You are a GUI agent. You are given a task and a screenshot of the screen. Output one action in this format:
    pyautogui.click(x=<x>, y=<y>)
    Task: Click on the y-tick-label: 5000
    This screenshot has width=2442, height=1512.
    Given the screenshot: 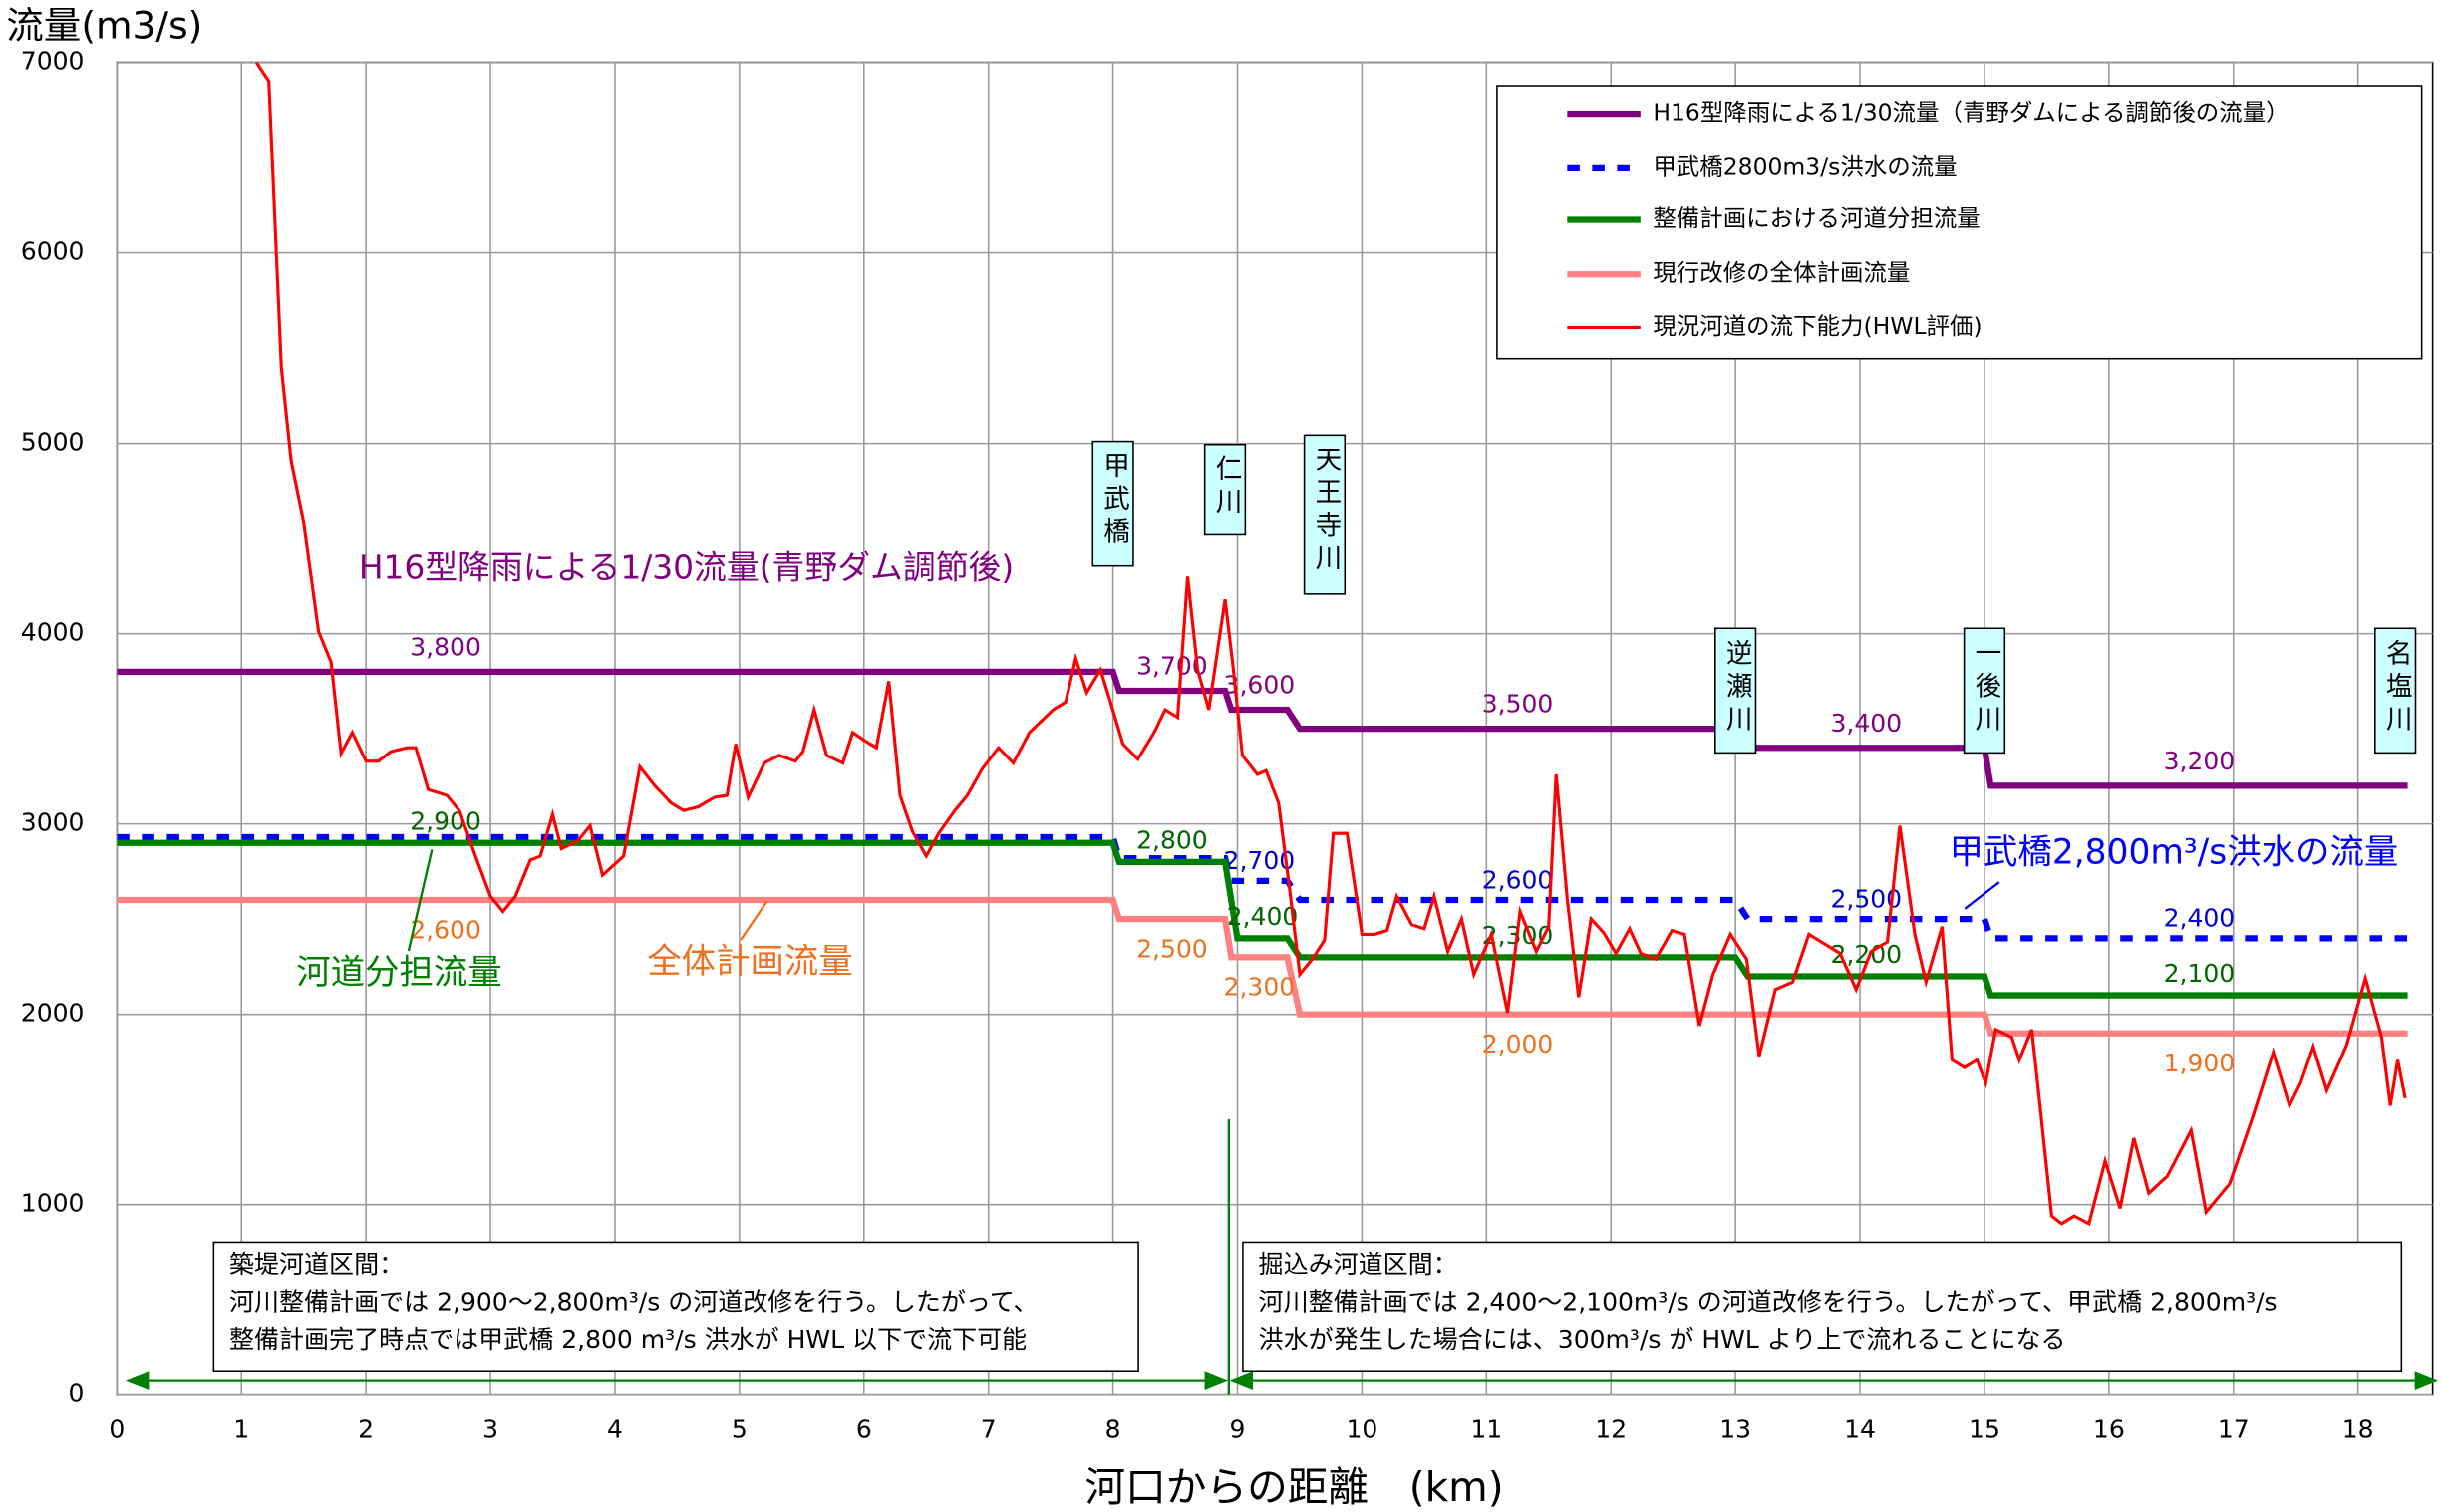 What is the action you would take?
    pyautogui.click(x=53, y=442)
    